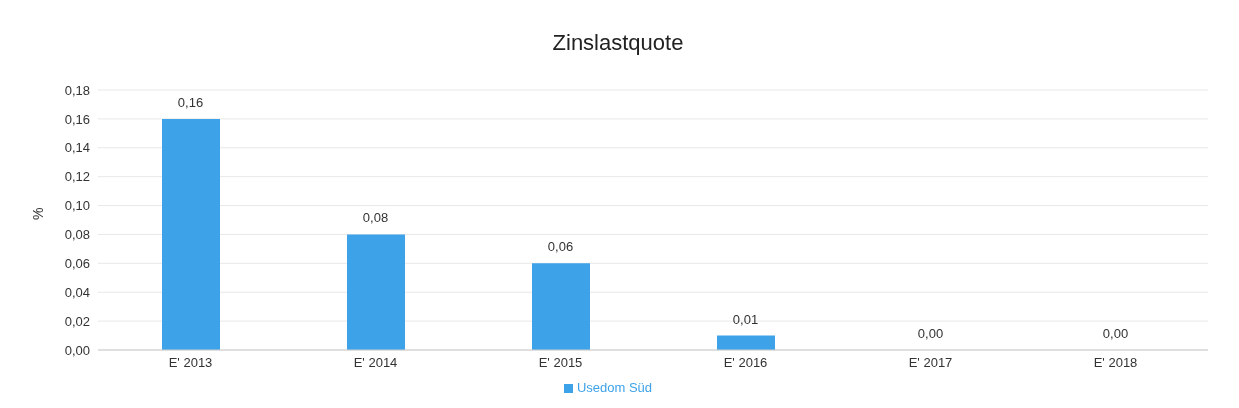 This screenshot has height=408, width=1239. Describe the element at coordinates (77, 350) in the screenshot. I see `y-tick-label: 0,00` at that location.